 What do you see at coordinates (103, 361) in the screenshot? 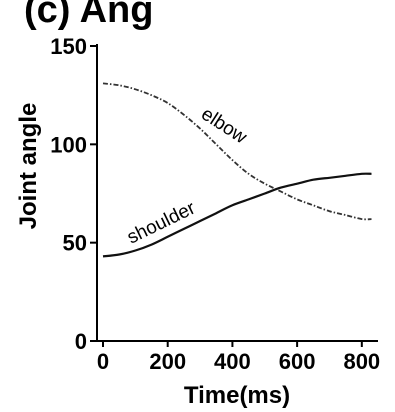
I see `x-tick-label: 0` at bounding box center [103, 361].